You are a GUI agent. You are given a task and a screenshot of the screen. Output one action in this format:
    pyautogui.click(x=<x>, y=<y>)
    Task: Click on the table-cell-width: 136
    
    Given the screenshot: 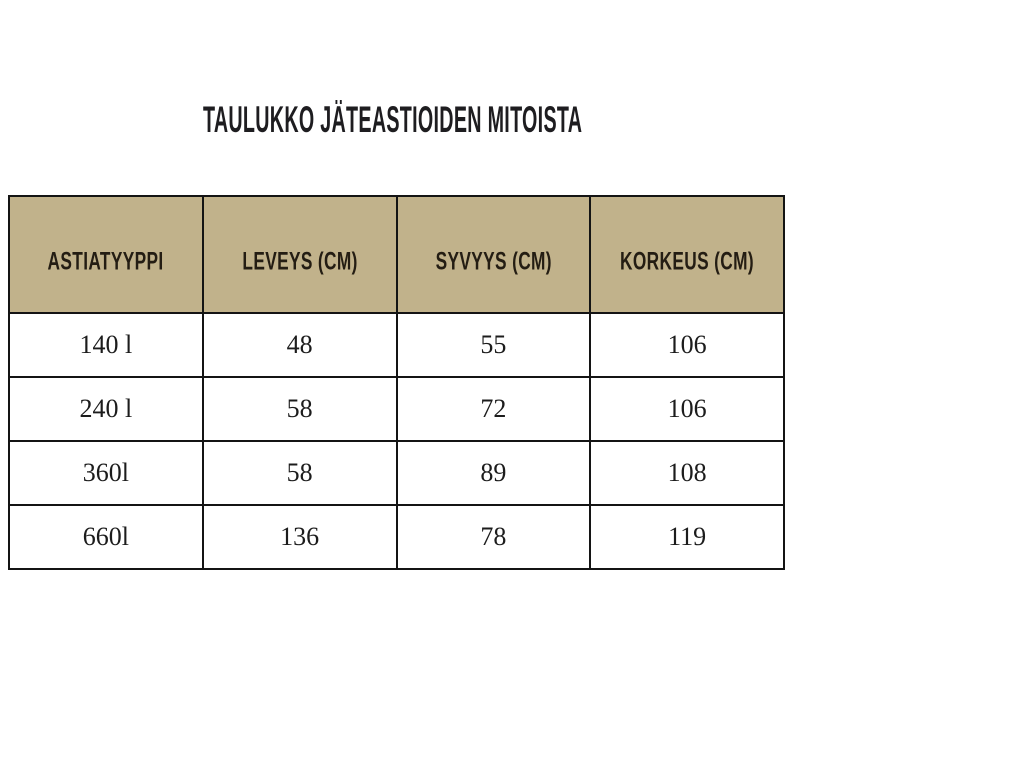 What is the action you would take?
    pyautogui.click(x=299, y=537)
    